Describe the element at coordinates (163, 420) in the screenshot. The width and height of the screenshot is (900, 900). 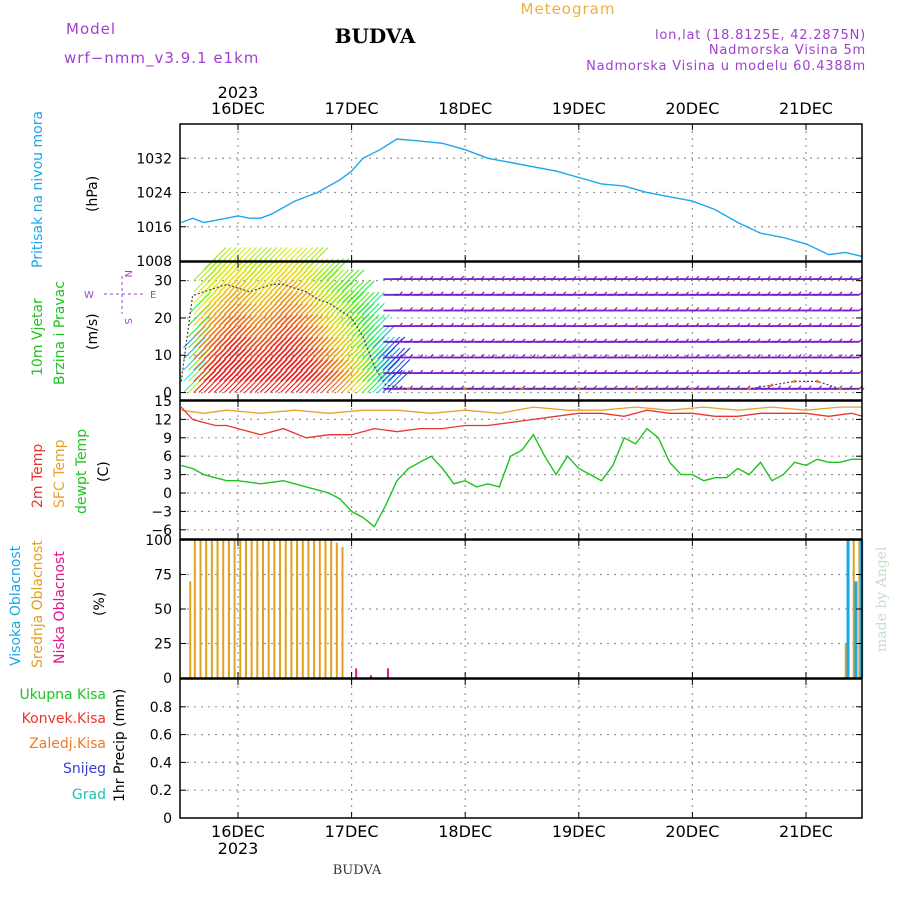
I see `y-tick-label: 12` at that location.